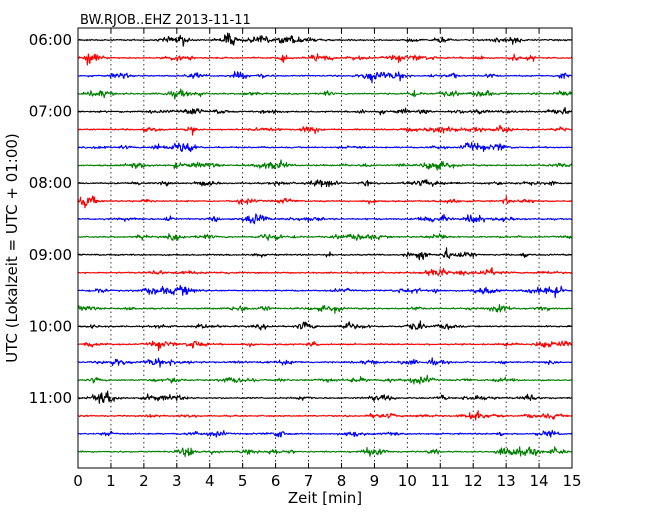 The image size is (650, 520). I want to click on y-tick-label-2: 08:00, so click(50, 183).